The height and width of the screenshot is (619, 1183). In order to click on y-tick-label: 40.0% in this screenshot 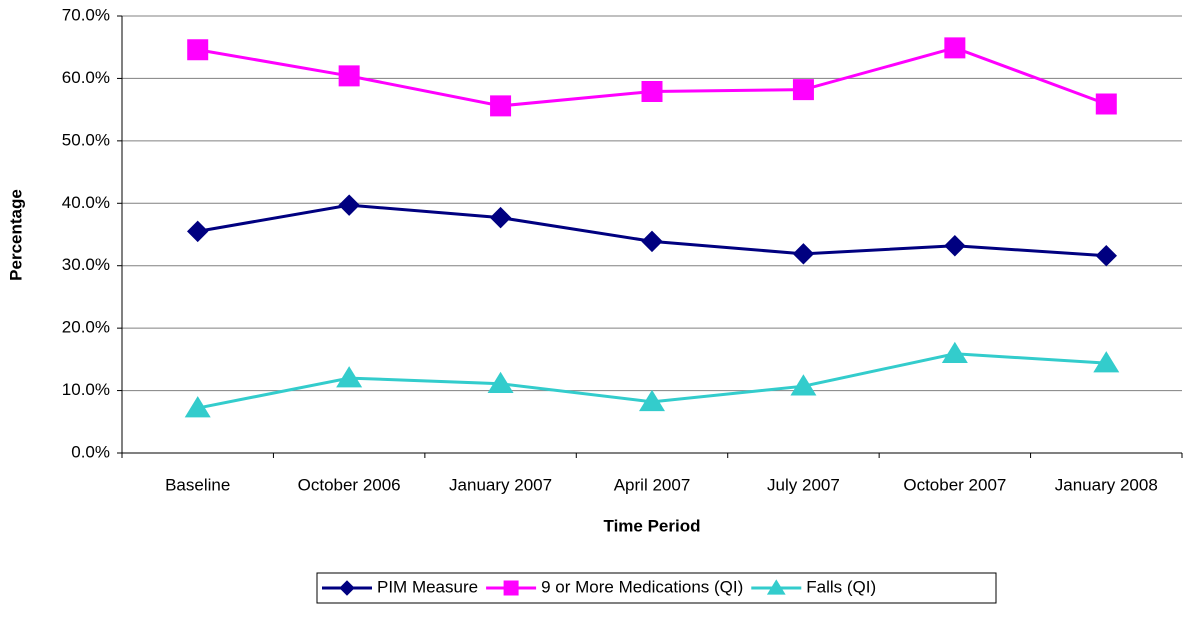, I will do `click(86, 202)`.